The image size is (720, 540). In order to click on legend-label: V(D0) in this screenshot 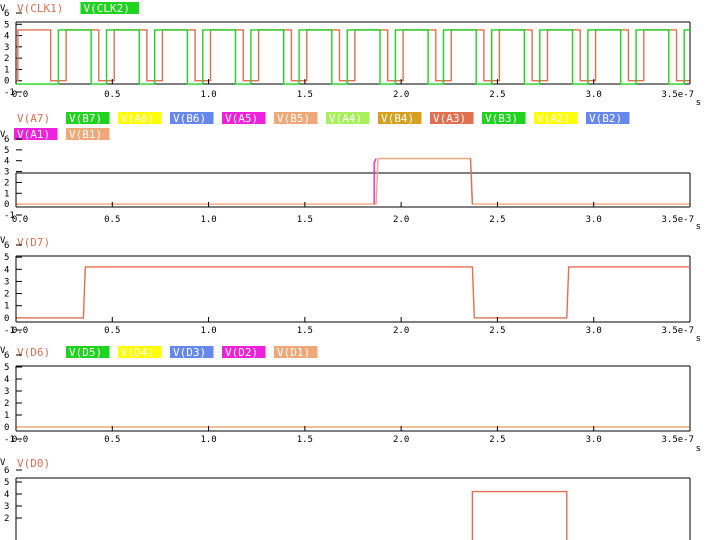, I will do `click(33, 463)`.